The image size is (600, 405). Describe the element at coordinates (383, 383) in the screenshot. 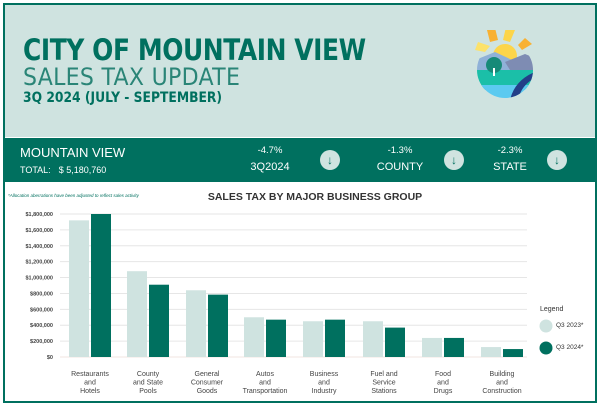

I see `x-tick-label: Service` at that location.